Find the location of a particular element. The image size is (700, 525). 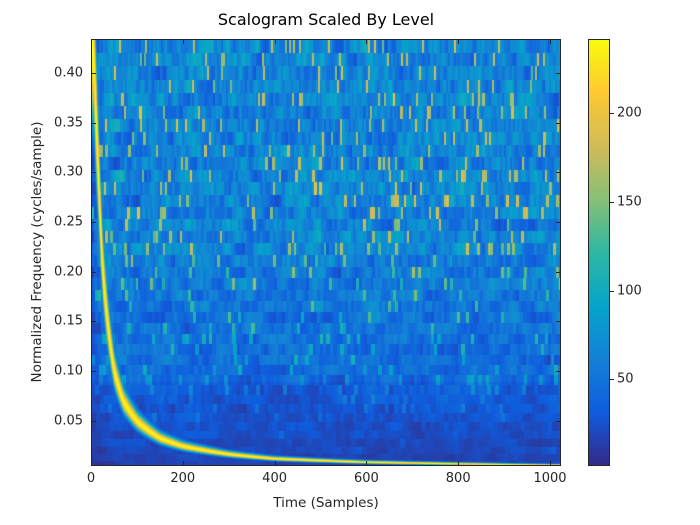

colorbar-tick-label: 150 is located at coordinates (629, 202).